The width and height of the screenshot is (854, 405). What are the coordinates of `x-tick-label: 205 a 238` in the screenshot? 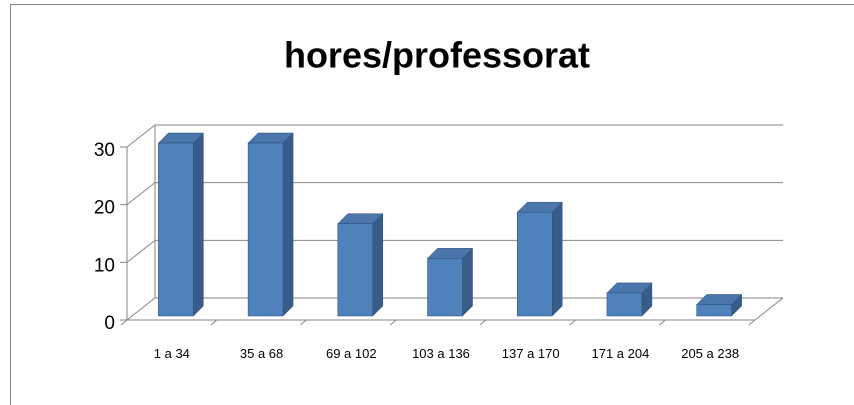 It's located at (710, 353).